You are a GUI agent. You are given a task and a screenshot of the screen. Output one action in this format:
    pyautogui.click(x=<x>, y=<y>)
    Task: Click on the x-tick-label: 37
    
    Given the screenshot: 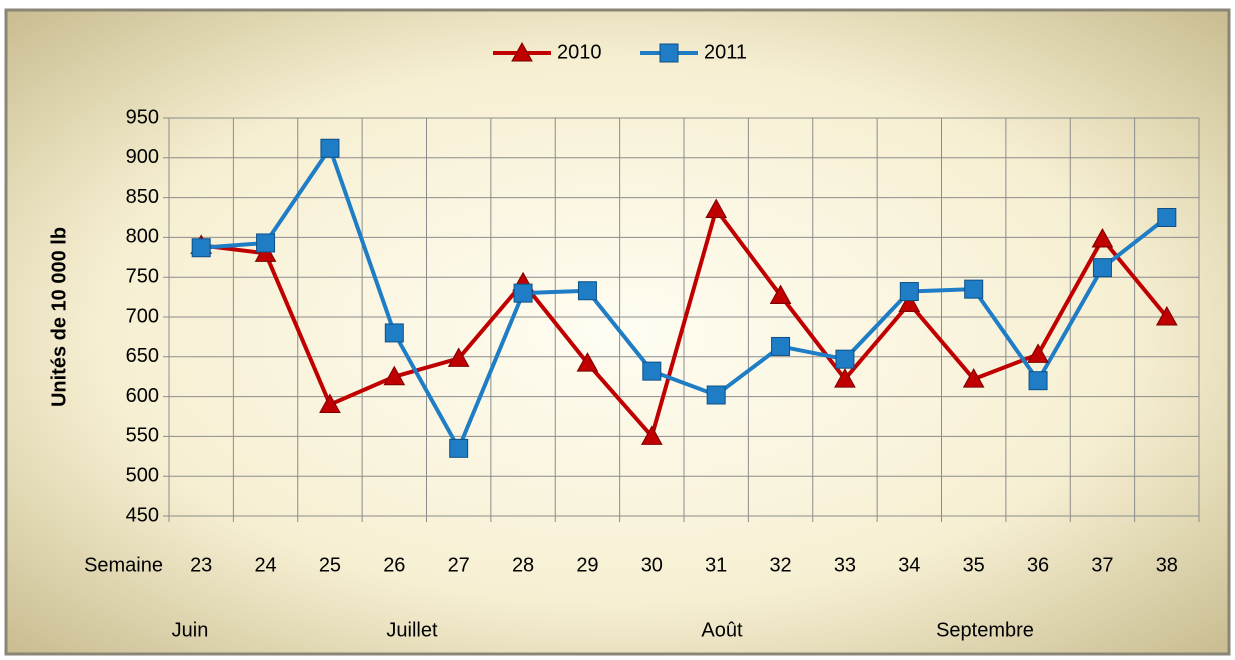 What is the action you would take?
    pyautogui.click(x=1102, y=565)
    